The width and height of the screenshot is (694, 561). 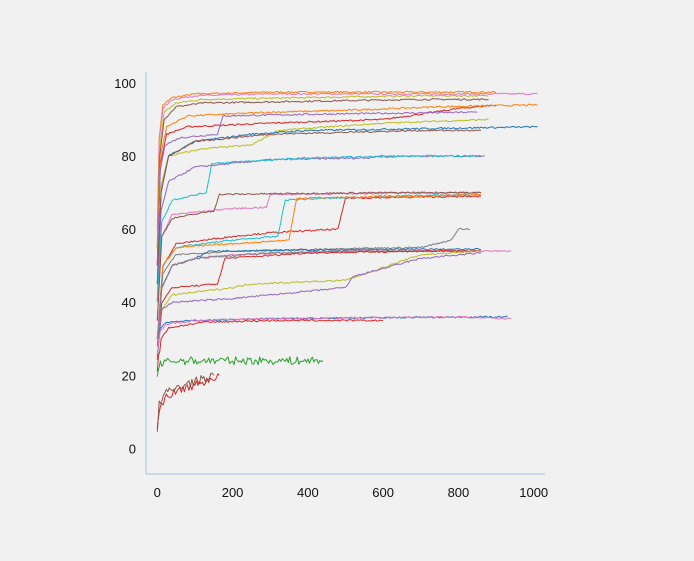 What do you see at coordinates (129, 302) in the screenshot?
I see `y-tick-label: 40` at bounding box center [129, 302].